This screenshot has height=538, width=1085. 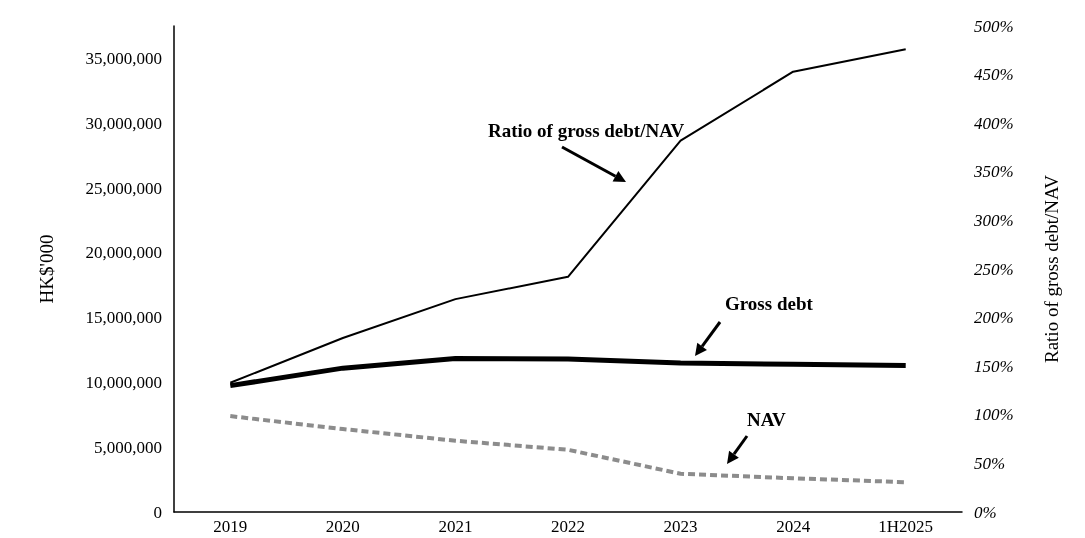 What do you see at coordinates (994, 415) in the screenshot?
I see `y2-tick-label: 100%` at bounding box center [994, 415].